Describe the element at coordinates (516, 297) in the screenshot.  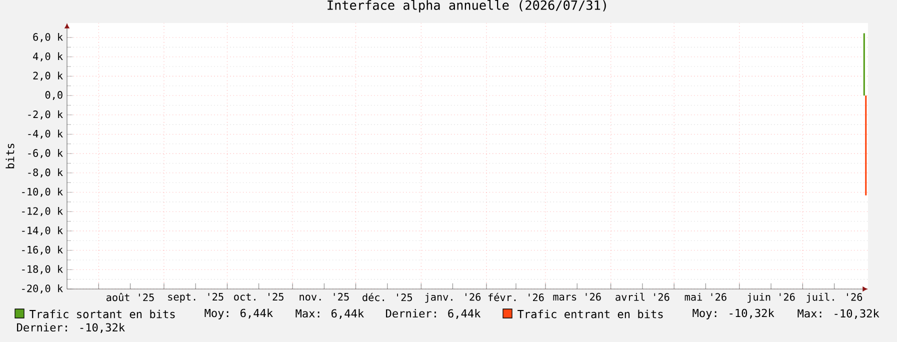
I see `x-tick-label: févr. '26` at that location.